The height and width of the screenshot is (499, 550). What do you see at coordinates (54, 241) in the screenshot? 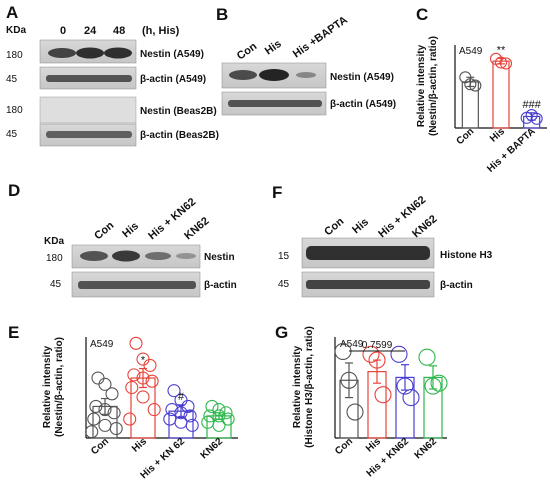
I see `panel-d-kda-label: KDa` at bounding box center [54, 241].